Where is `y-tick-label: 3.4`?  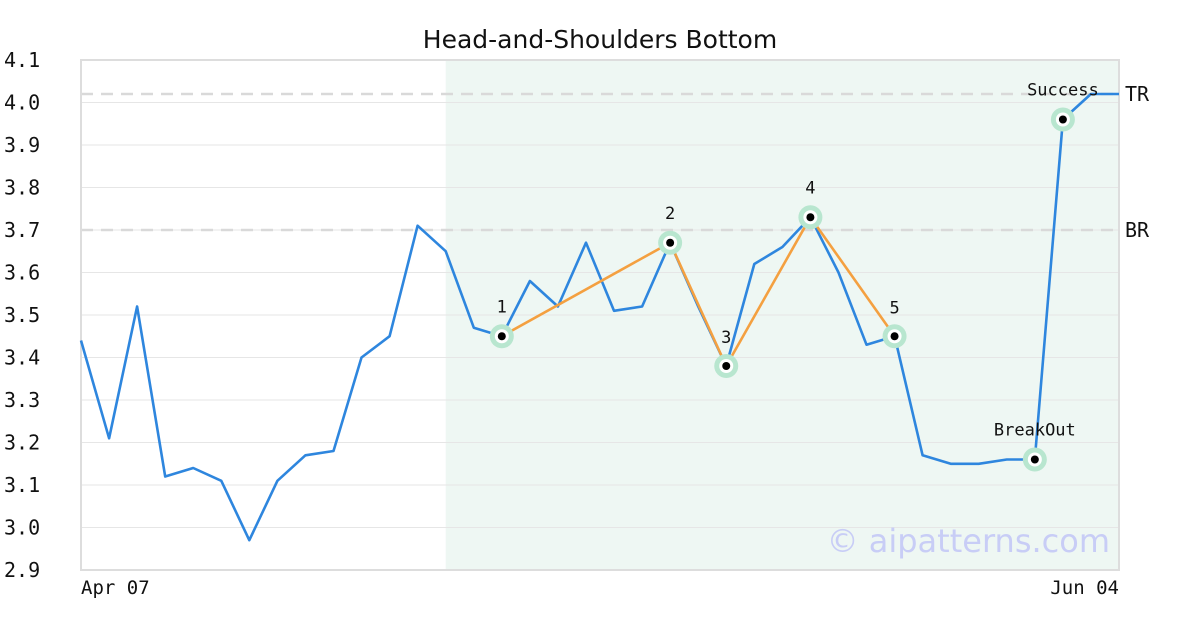 y-tick-label: 3.4 is located at coordinates (22, 358).